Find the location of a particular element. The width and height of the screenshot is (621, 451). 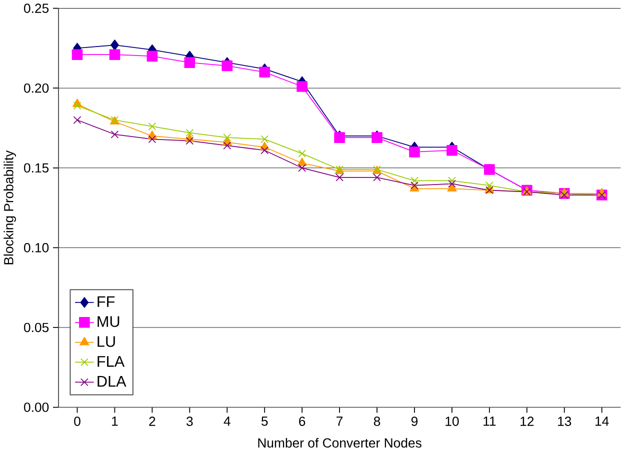

y-tick-label: 0.15 is located at coordinates (36, 167).